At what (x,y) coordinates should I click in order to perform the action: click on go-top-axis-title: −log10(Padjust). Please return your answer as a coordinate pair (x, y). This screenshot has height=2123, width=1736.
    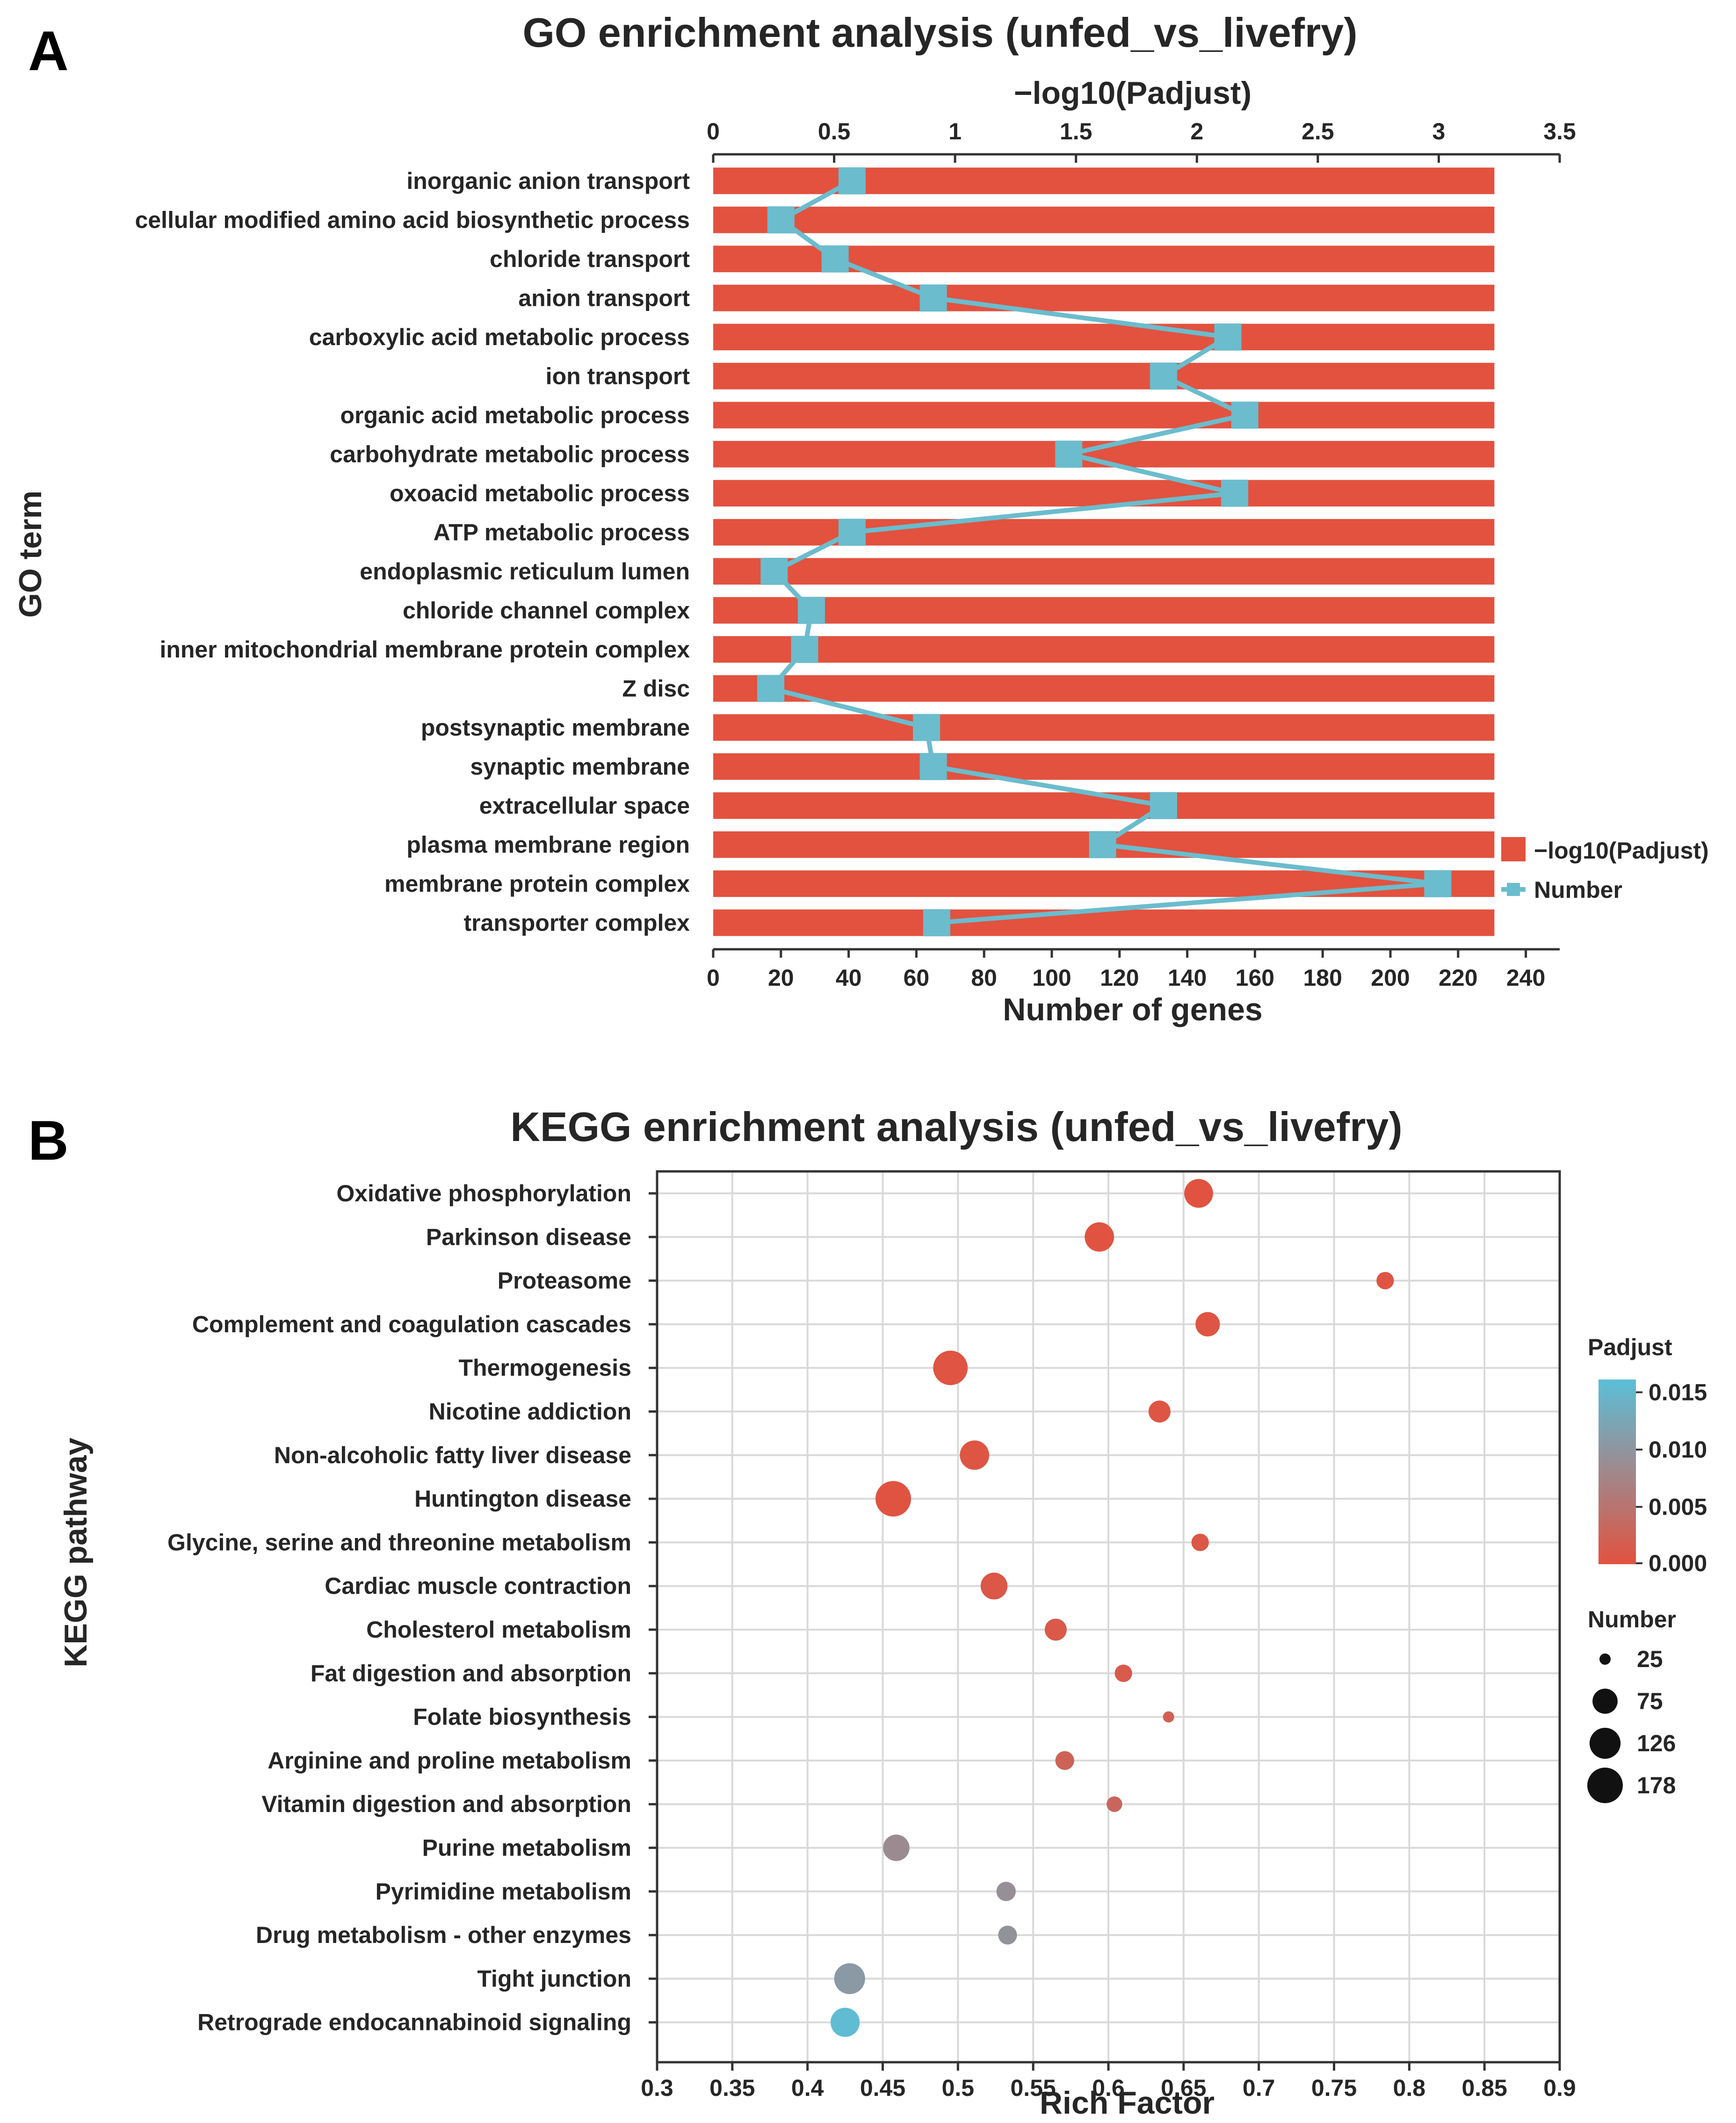
    Looking at the image, I should click on (1132, 93).